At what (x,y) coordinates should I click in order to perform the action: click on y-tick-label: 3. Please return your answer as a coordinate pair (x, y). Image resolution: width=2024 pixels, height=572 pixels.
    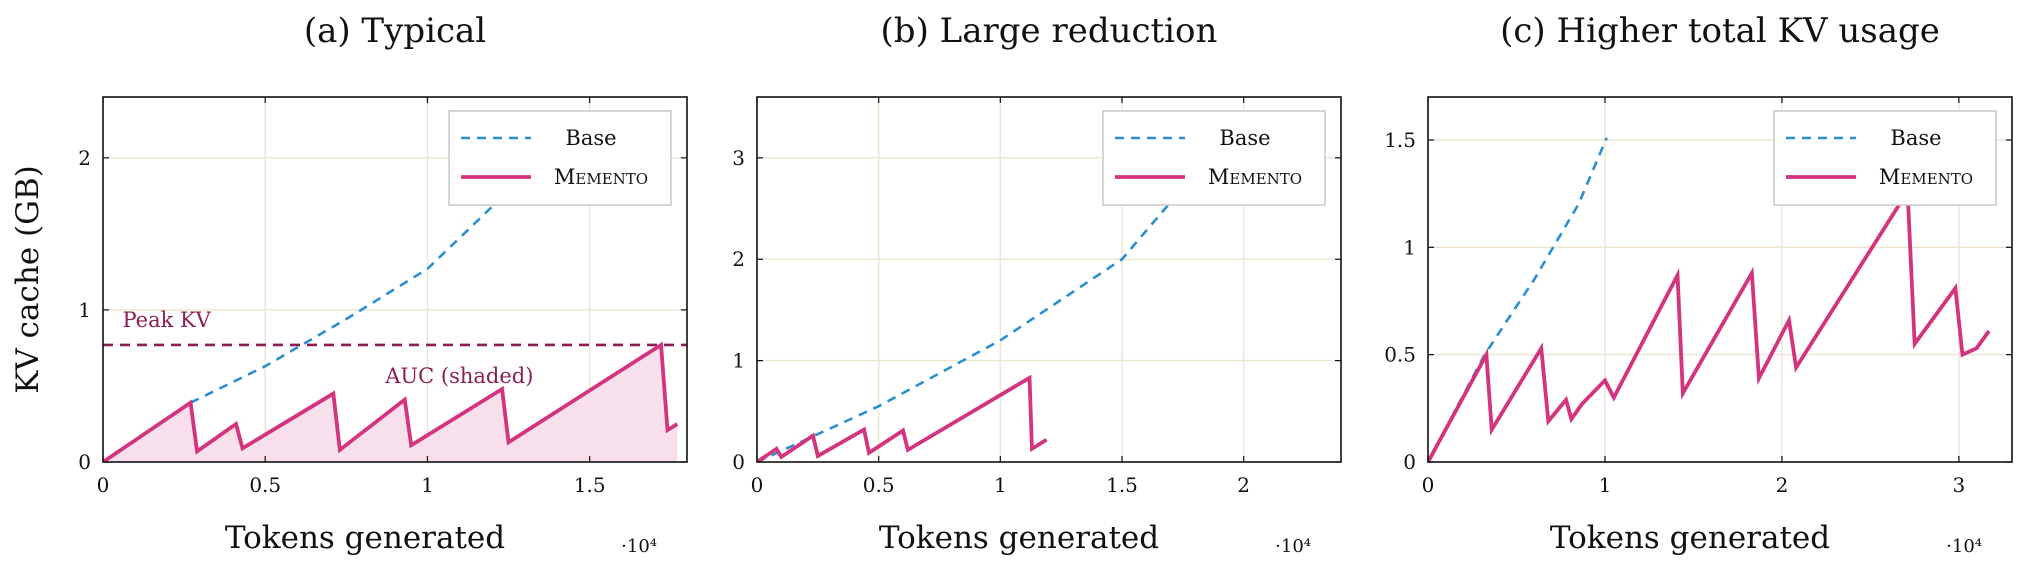
    Looking at the image, I should click on (738, 158).